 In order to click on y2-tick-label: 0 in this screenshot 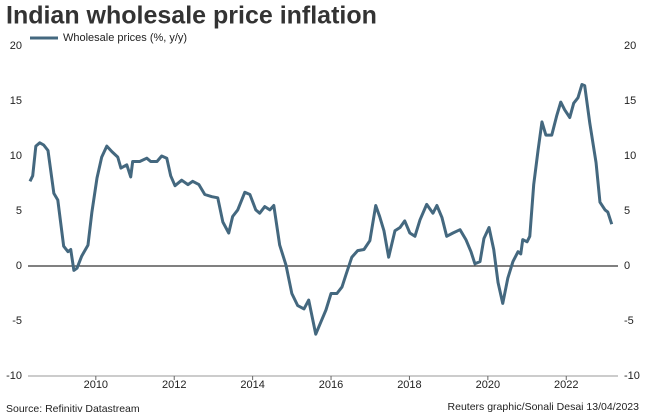, I will do `click(627, 266)`.